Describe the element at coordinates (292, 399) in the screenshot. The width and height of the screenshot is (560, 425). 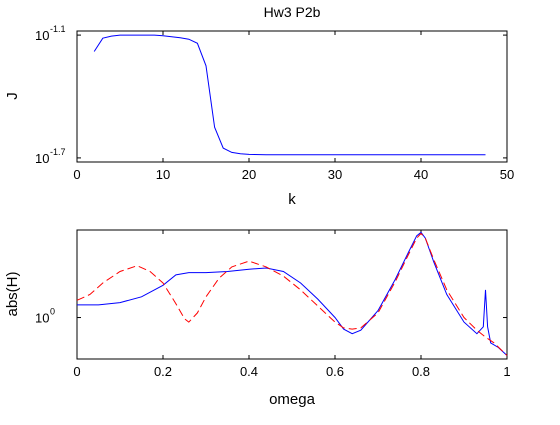
I see `bottom-plot-x-axis-label: omega` at that location.